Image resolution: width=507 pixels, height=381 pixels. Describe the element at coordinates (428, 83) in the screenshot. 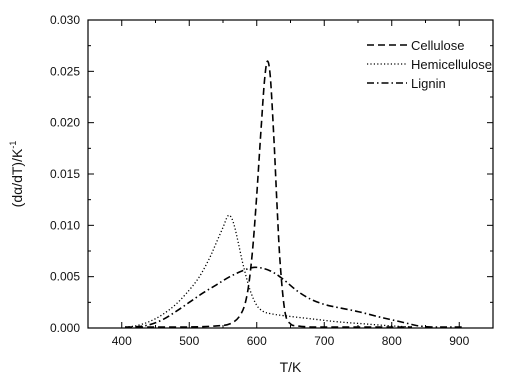

I see `legend-label: Lignin` at that location.